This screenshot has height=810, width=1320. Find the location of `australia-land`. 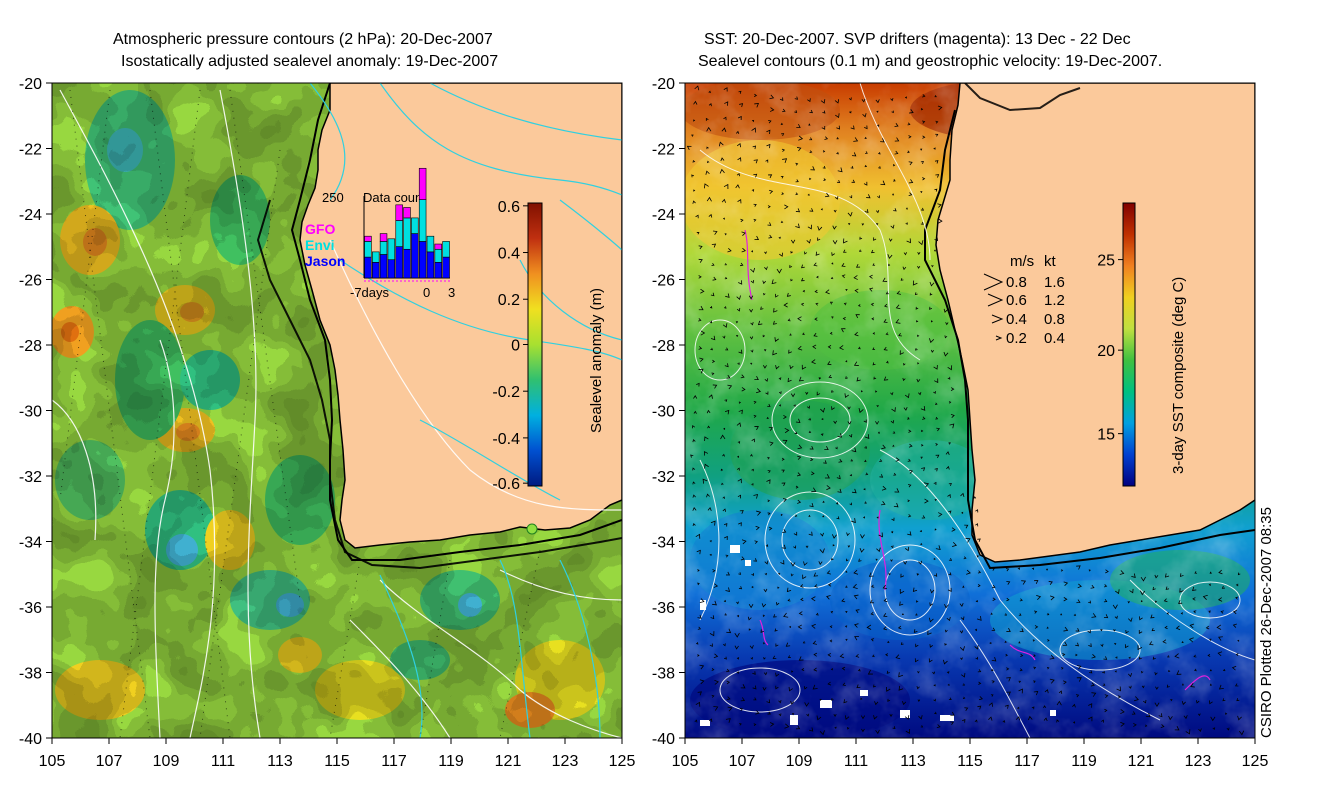

australia-land is located at coordinates (460, 316).